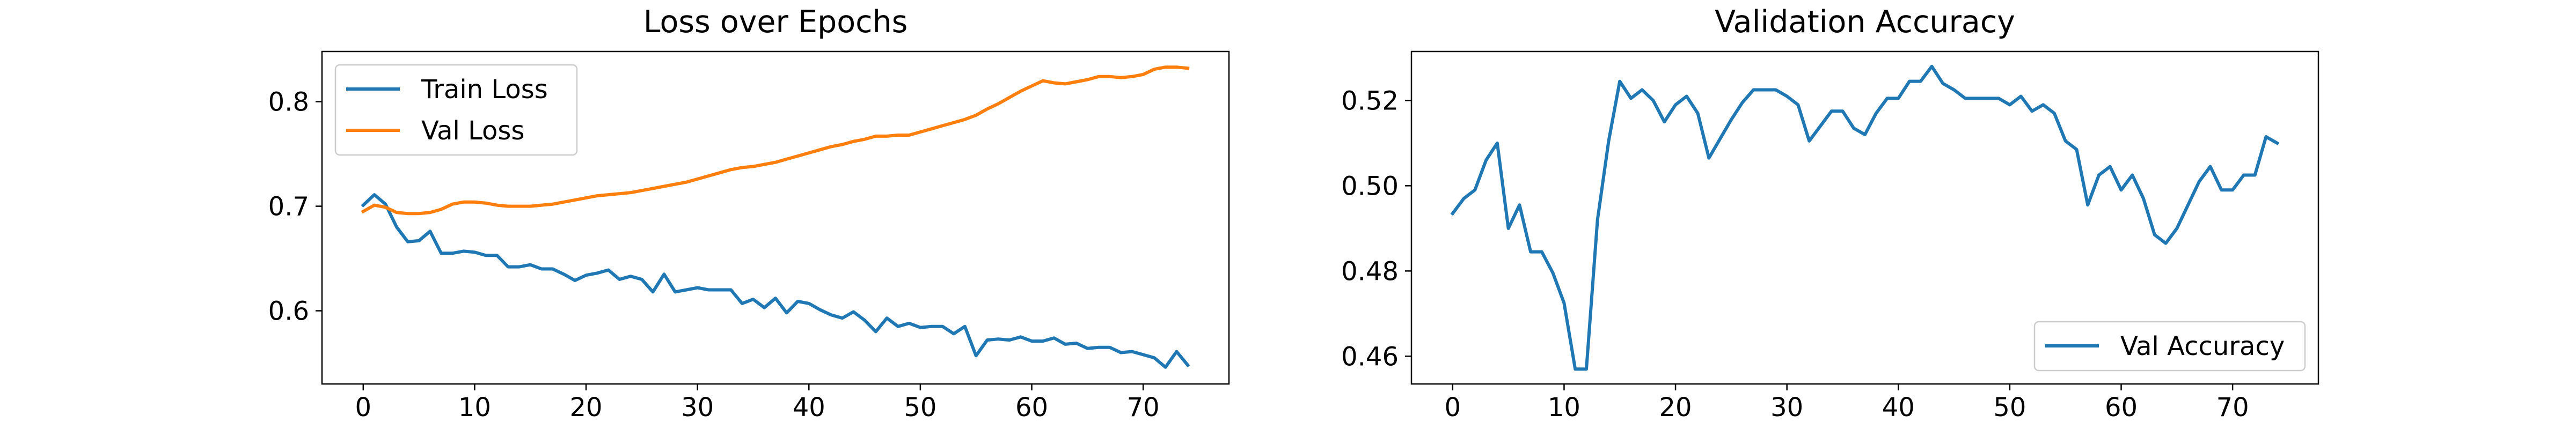 The image size is (2576, 429). I want to click on accuracy-x-tick-label-7: 70, so click(2232, 408).